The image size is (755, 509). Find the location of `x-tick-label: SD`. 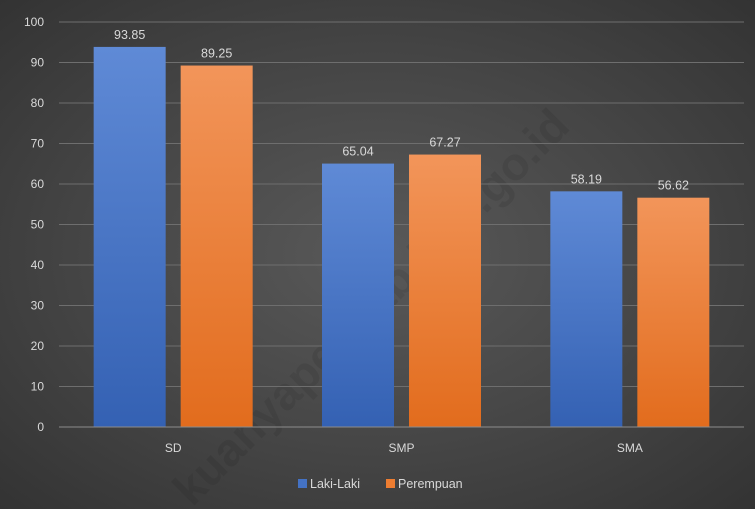

x-tick-label: SD is located at coordinates (173, 448).